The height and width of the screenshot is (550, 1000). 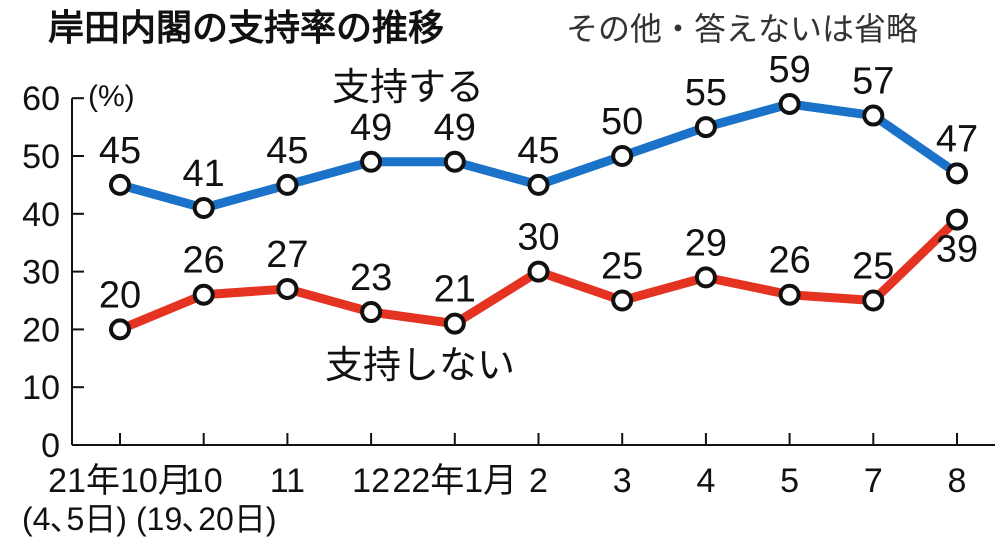 I want to click on x-tick-label: 22年1月, so click(x=454, y=481).